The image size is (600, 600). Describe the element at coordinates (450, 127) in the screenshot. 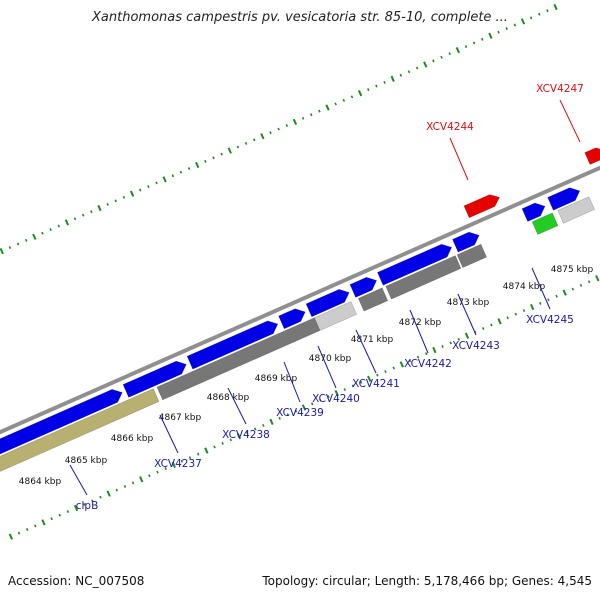

I see `gene-label: XCV4244` at that location.